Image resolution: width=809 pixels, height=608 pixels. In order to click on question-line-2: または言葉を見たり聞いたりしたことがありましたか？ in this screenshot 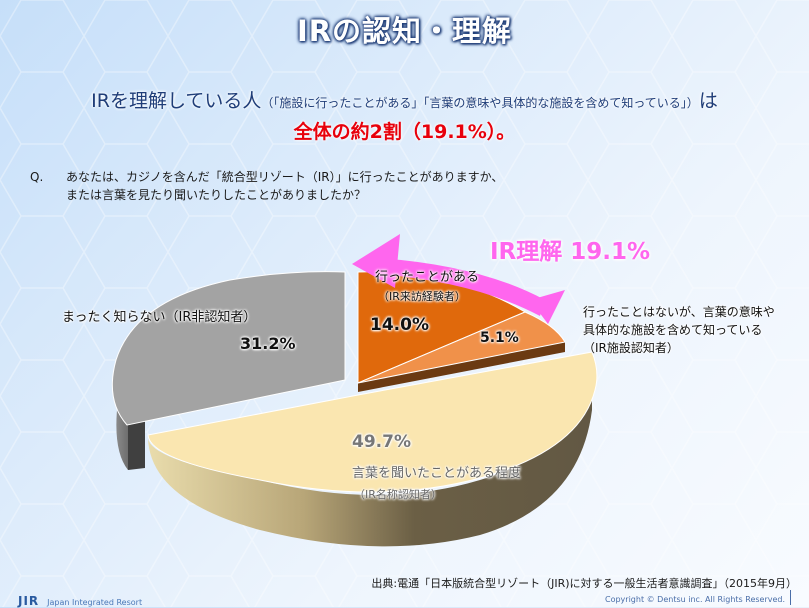, I will do `click(216, 195)`.